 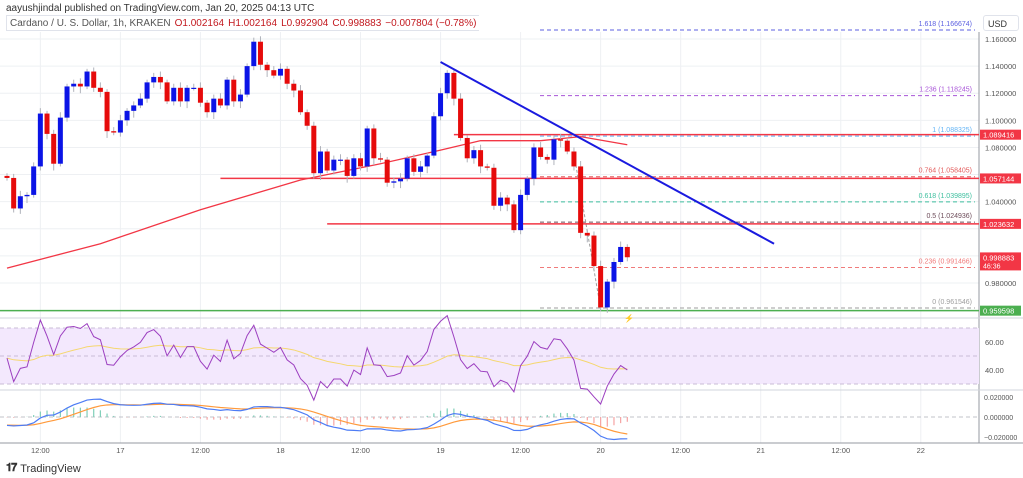 I want to click on close-value: C0.998883, so click(x=357, y=23).